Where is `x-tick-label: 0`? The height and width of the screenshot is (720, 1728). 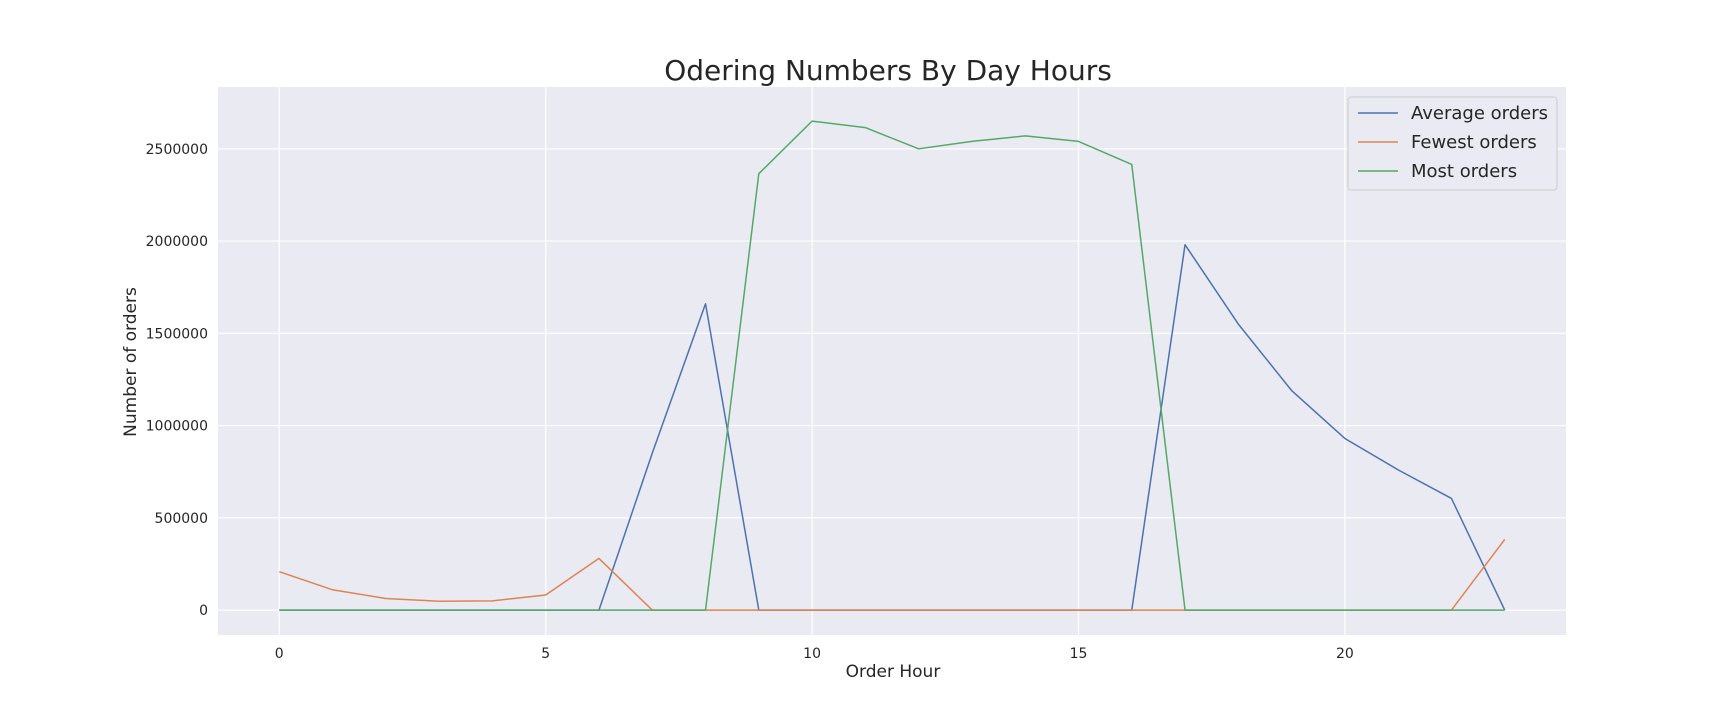
x-tick-label: 0 is located at coordinates (279, 654).